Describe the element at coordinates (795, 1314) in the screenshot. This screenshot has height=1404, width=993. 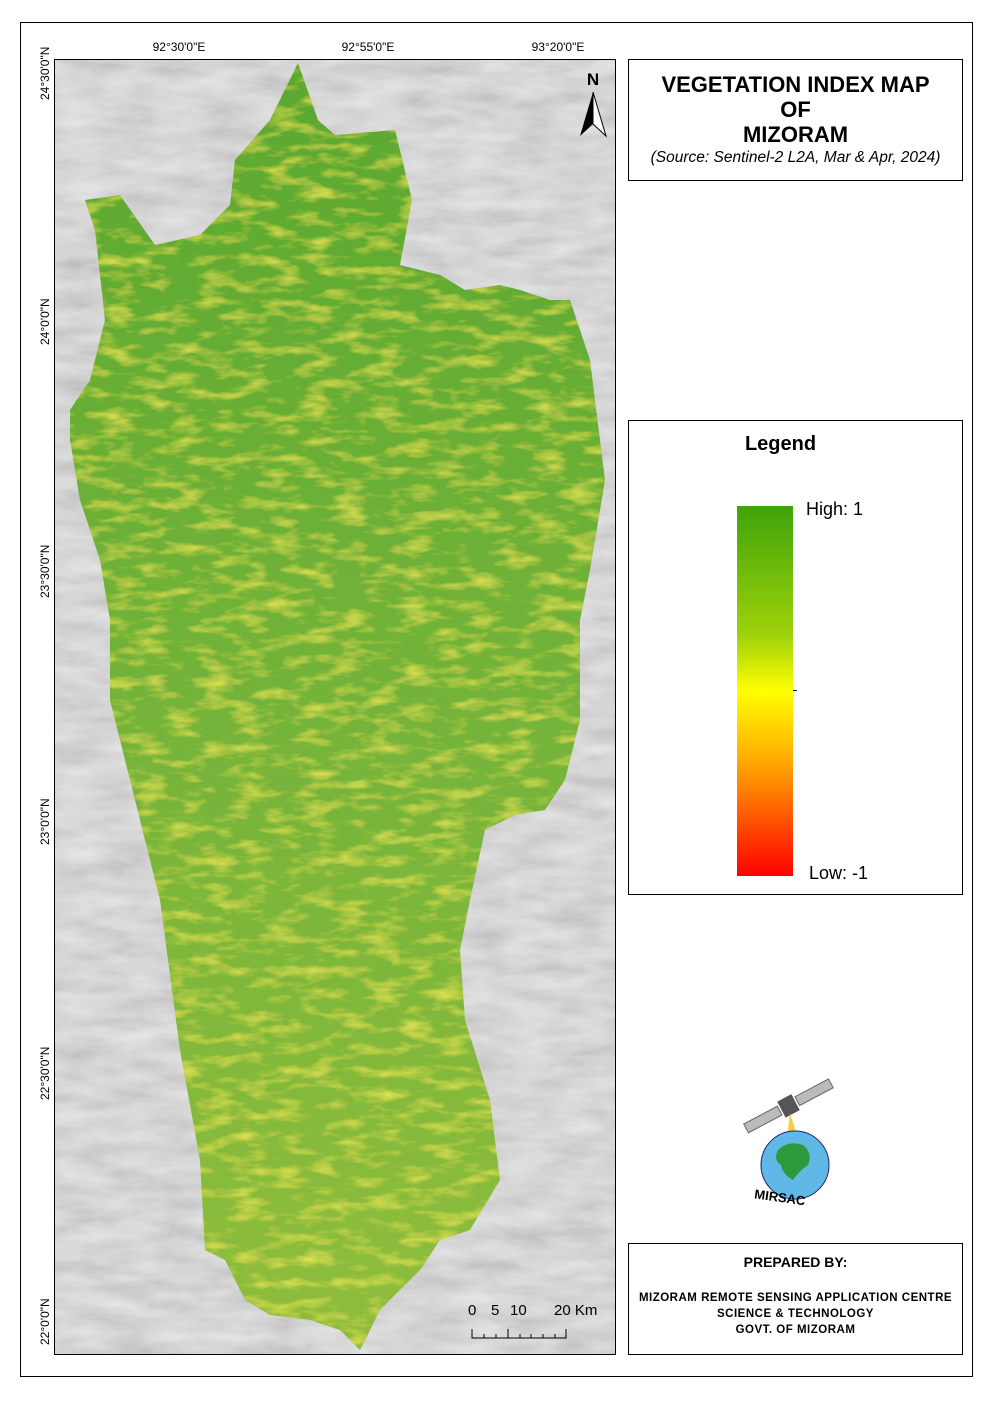
I see `department-name: SCIENCE & TECHNOLOGY` at that location.